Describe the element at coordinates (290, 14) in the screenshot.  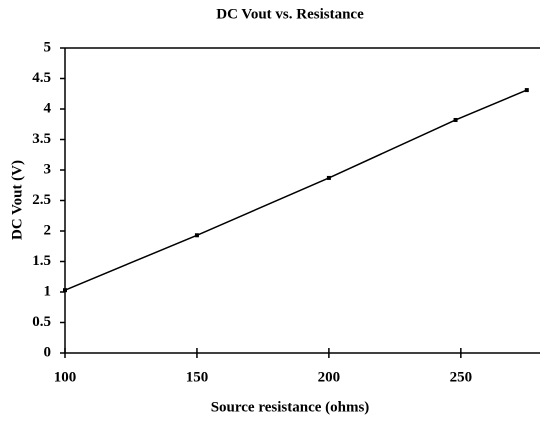
I see `chart-title: DC Vout vs. Resistance` at that location.